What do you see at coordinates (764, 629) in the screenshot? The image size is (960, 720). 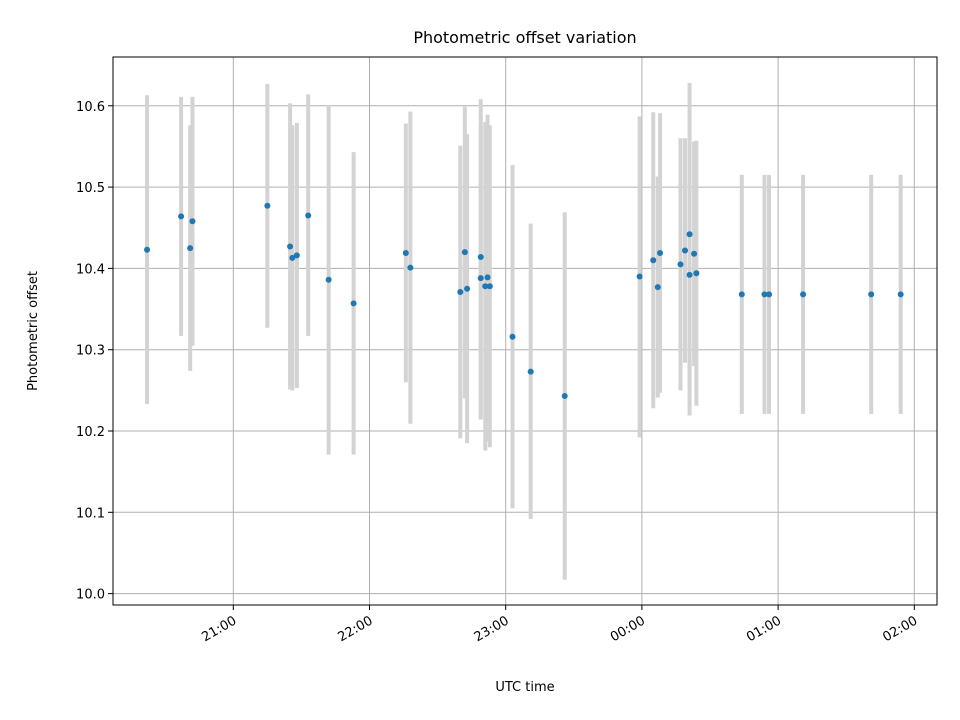 I see `x-tick-label: 01:00` at bounding box center [764, 629].